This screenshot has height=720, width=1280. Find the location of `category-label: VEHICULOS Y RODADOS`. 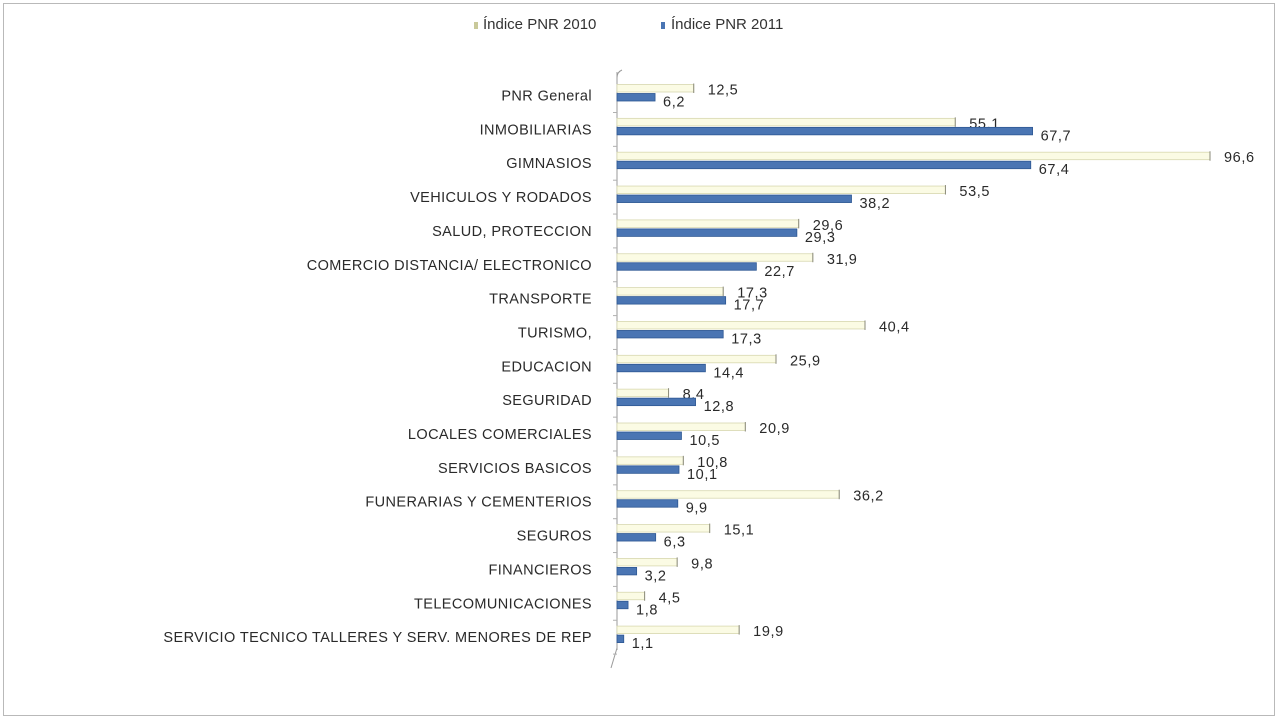

category-label: VEHICULOS Y RODADOS is located at coordinates (501, 198).